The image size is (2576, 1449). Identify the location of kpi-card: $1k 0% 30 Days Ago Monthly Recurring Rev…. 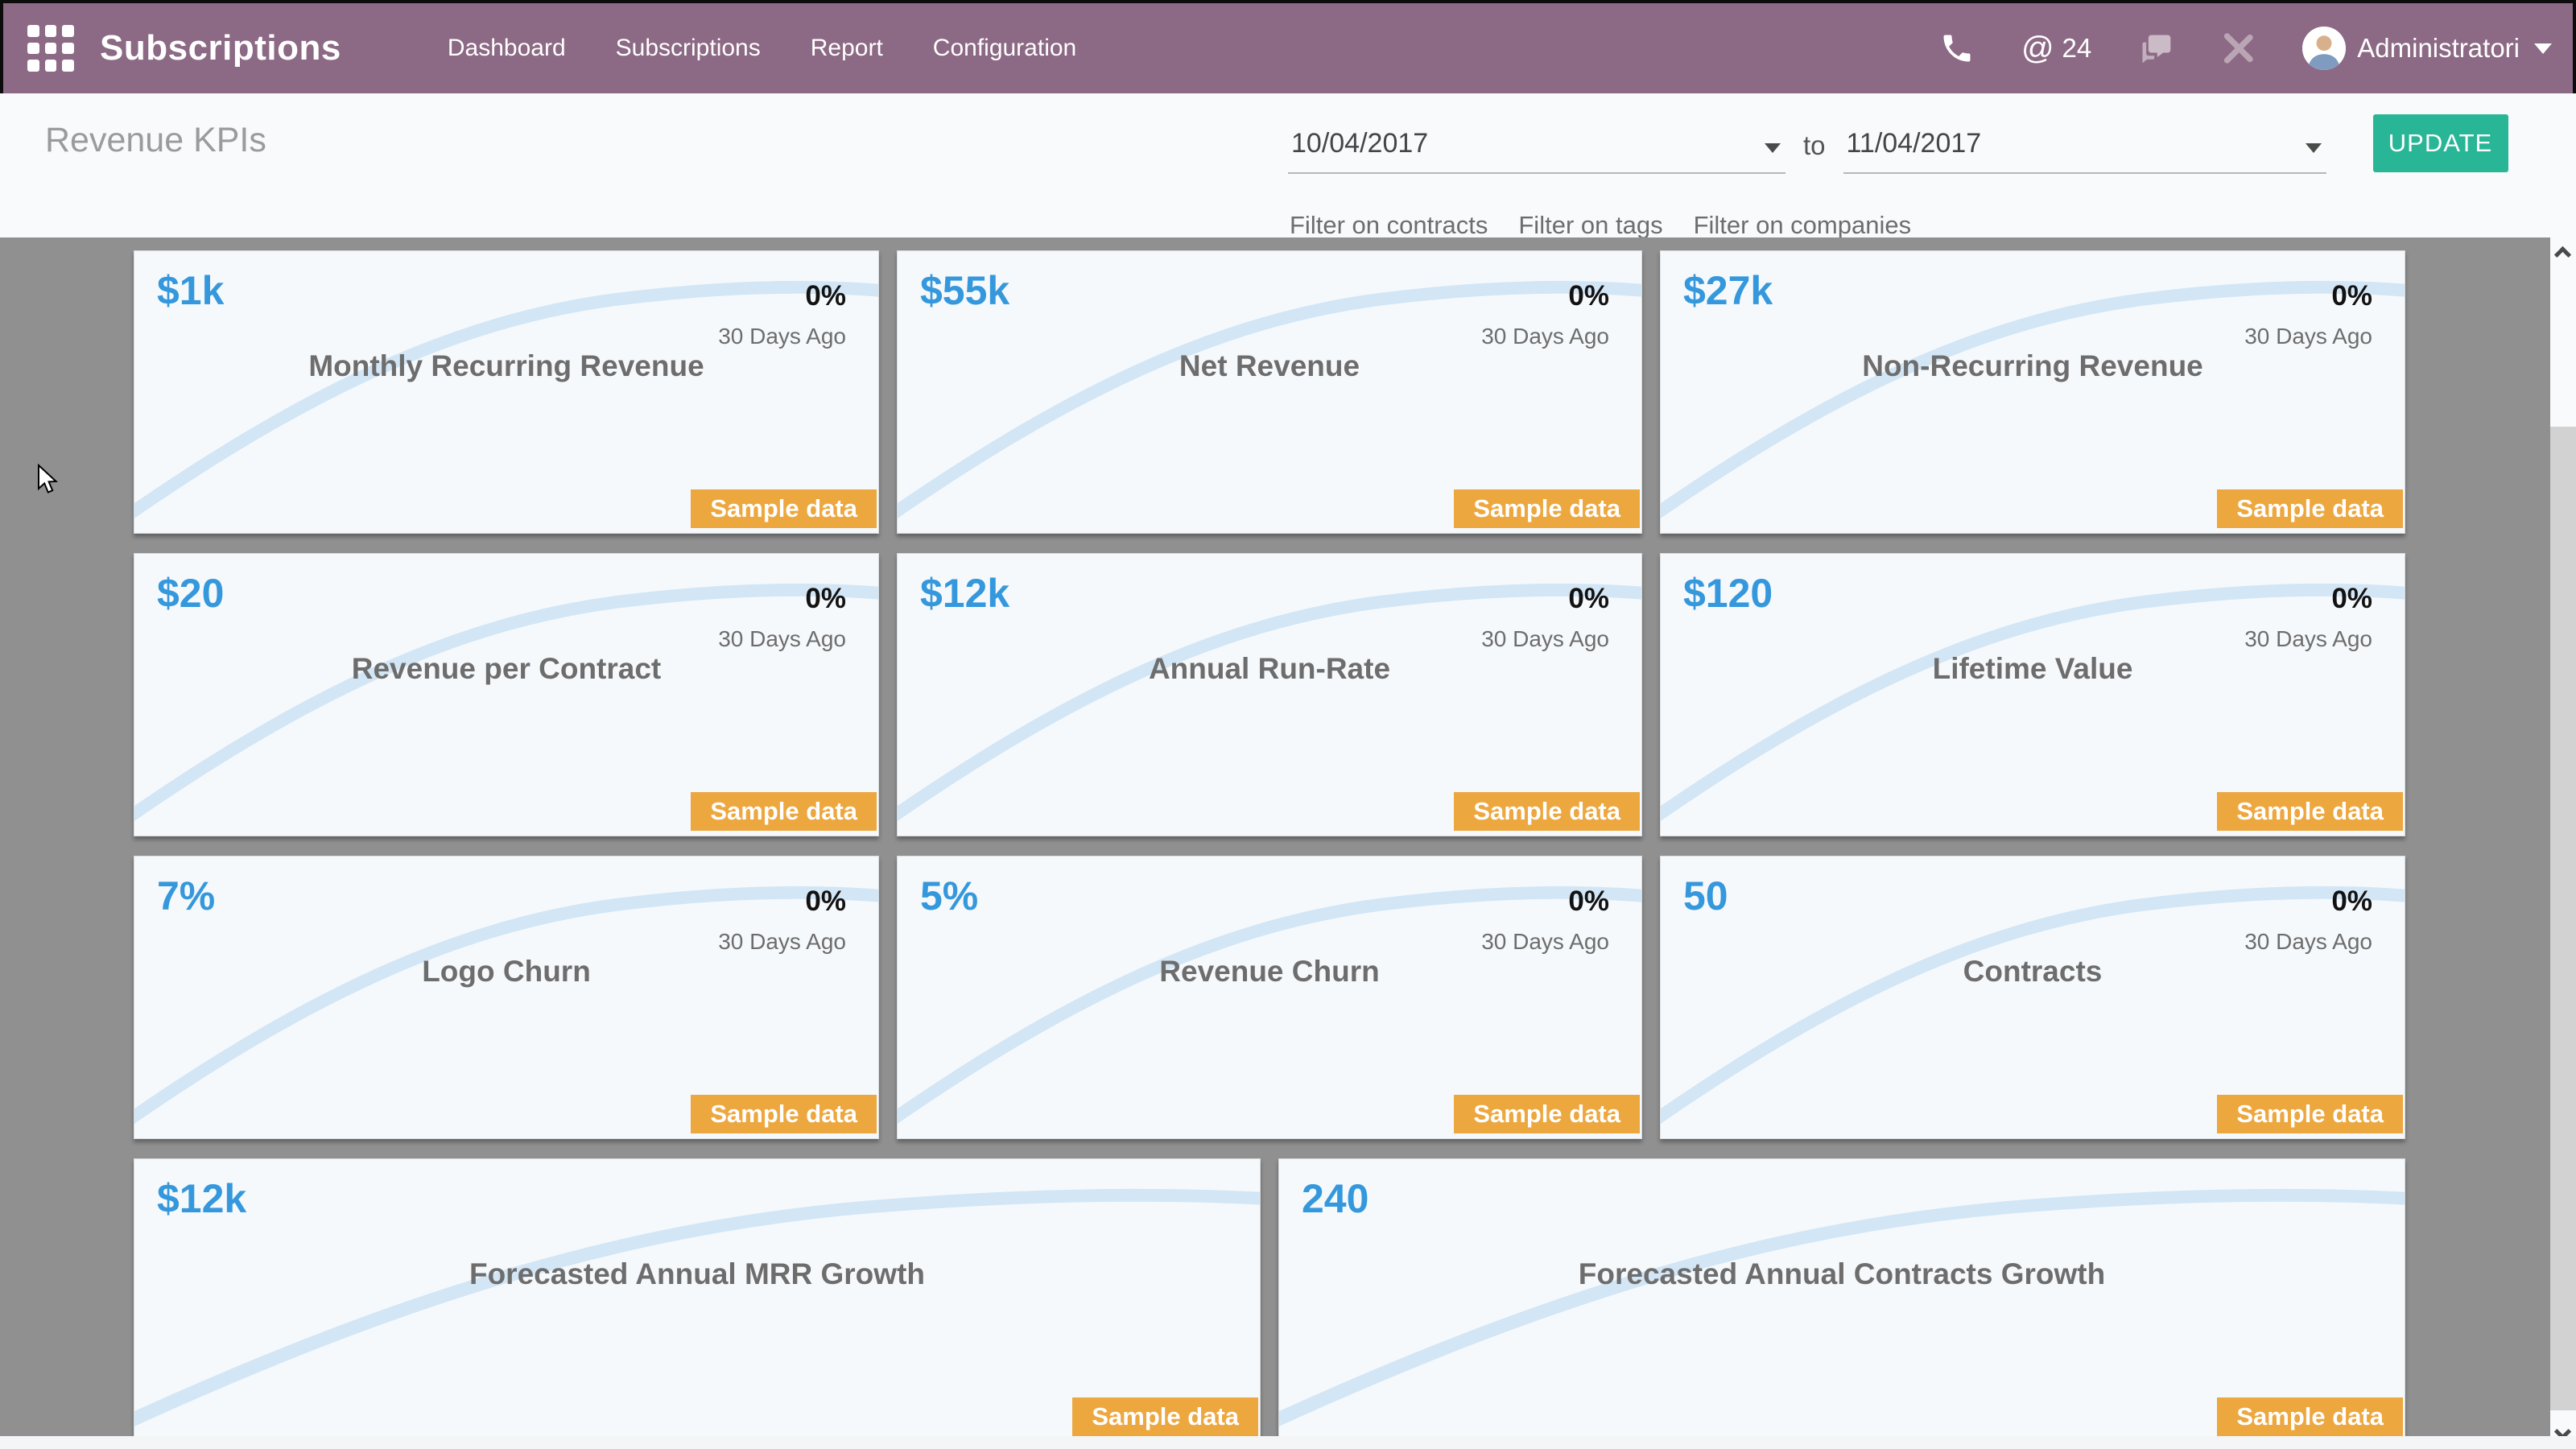
(506, 392).